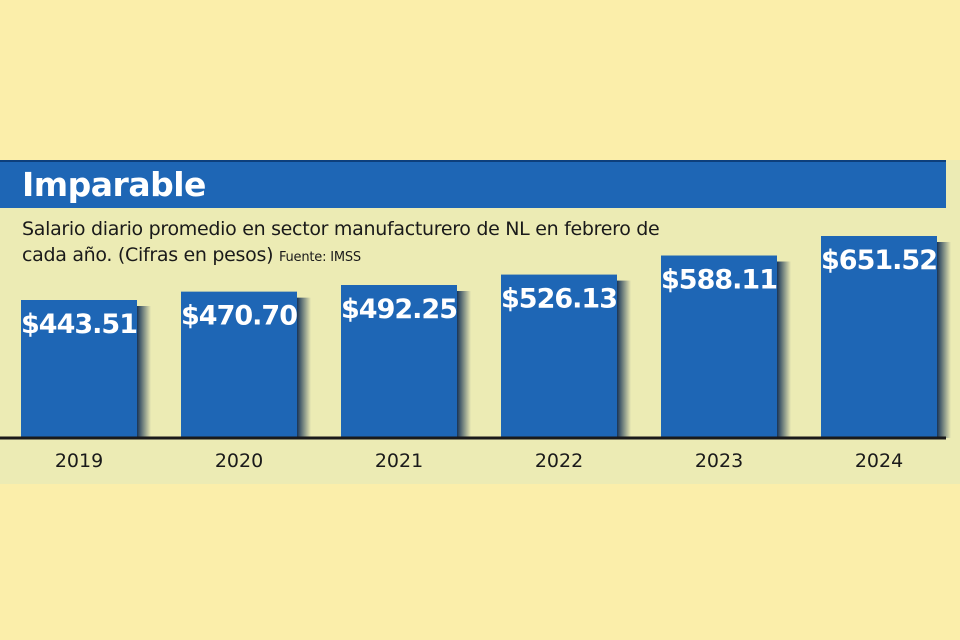 Image resolution: width=960 pixels, height=640 pixels. I want to click on tick-label-2020: 2020, so click(239, 461).